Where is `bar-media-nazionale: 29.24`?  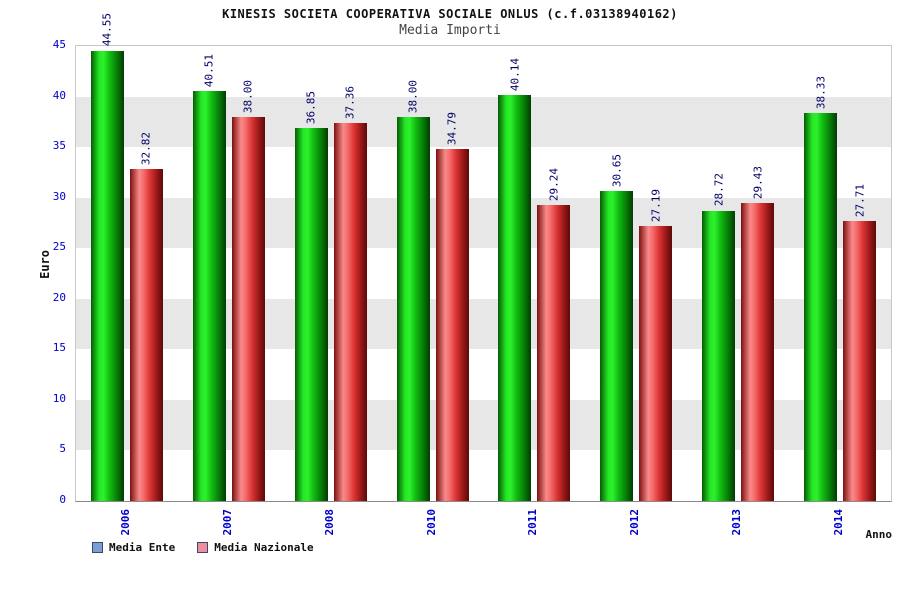
bar-media-nazionale: 29.24 is located at coordinates (554, 334).